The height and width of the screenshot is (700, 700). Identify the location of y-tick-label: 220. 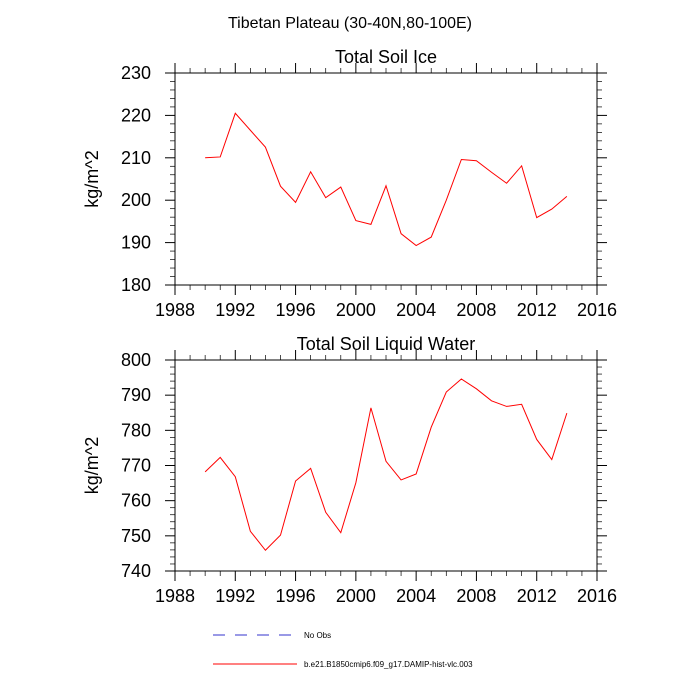
(136, 115).